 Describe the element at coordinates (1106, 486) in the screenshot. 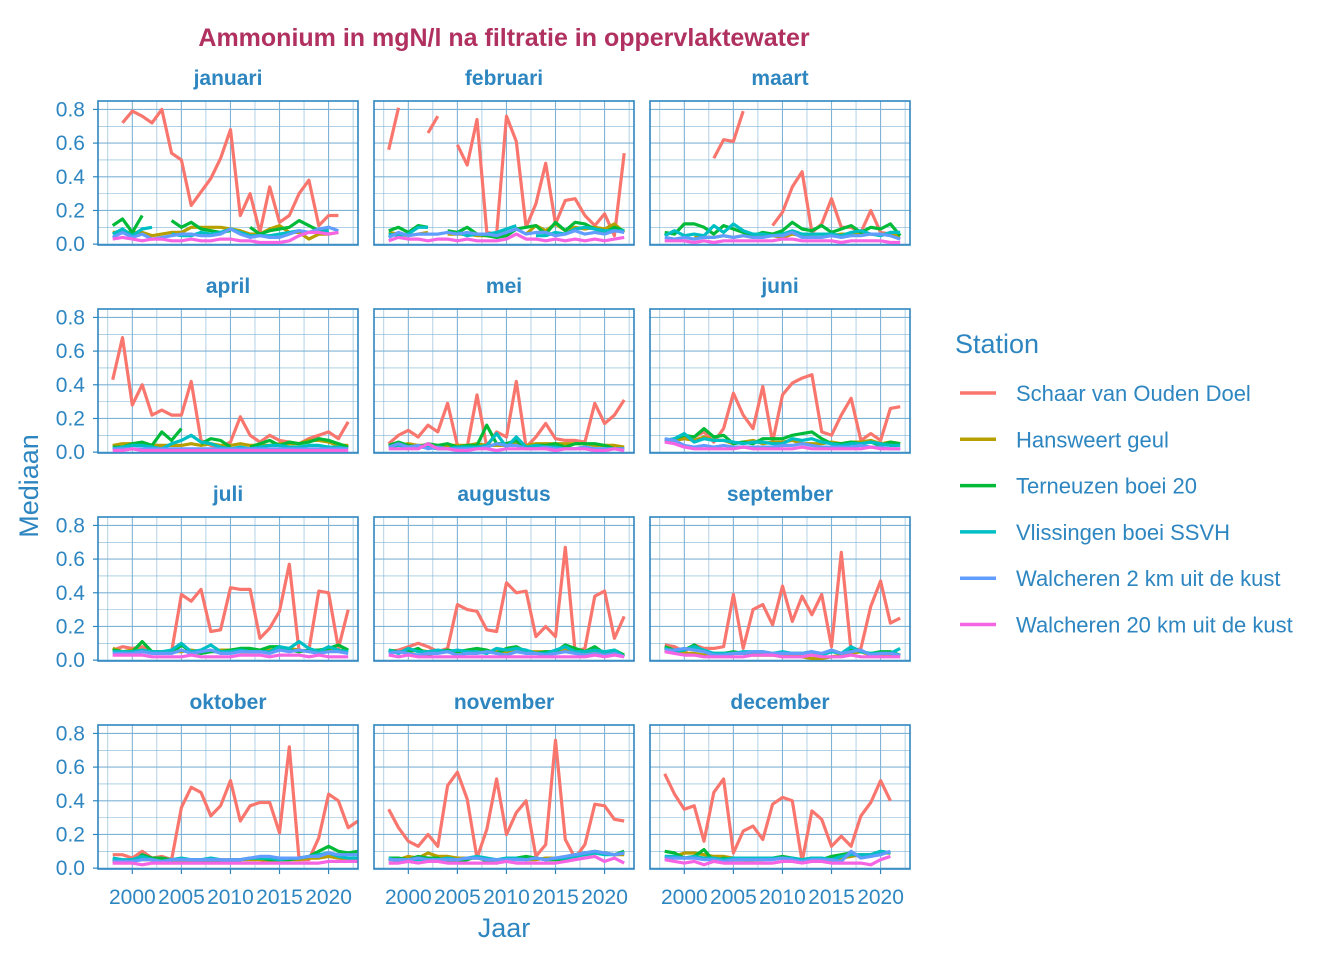

I see `legend-label: Terneuzen boei 20` at that location.